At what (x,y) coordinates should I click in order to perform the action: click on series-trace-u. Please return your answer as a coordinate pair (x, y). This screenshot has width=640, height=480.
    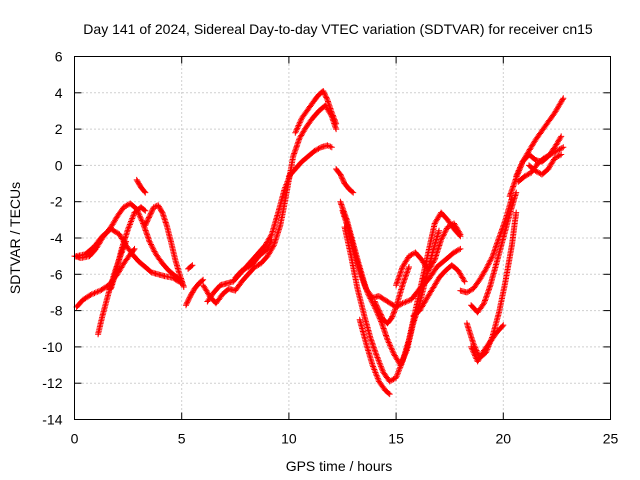
    Looking at the image, I should click on (428, 254).